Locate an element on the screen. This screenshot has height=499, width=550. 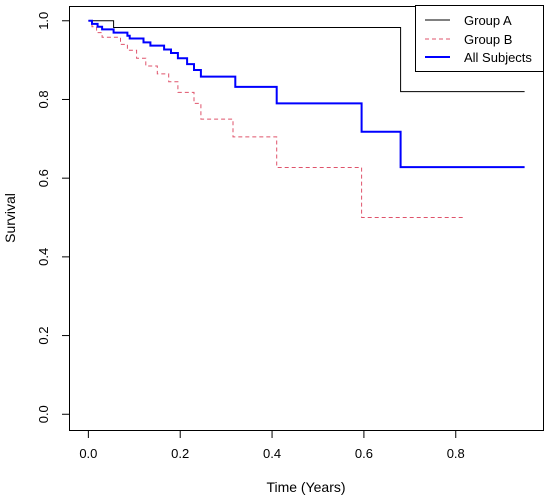
y-tick-label: 0.4 is located at coordinates (43, 257).